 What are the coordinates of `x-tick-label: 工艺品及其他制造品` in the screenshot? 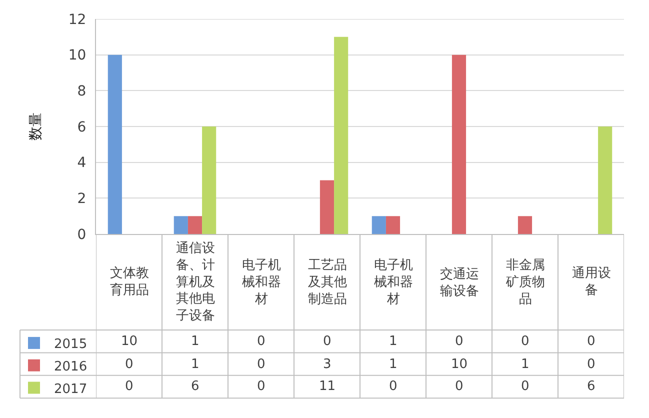 It's located at (327, 282).